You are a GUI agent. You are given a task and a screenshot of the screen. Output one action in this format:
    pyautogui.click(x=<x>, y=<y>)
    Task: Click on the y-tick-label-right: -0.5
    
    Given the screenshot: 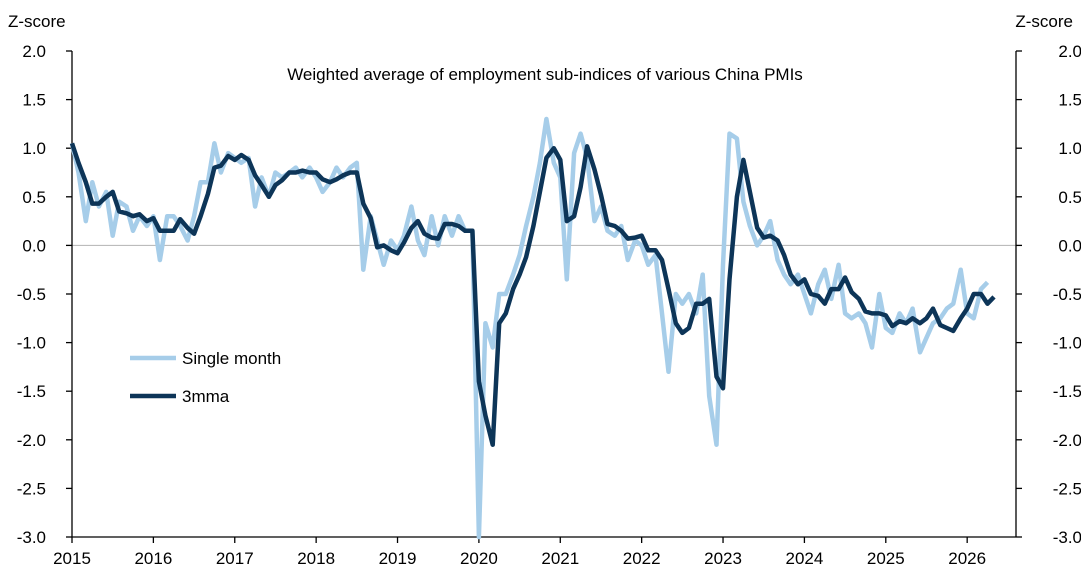 What is the action you would take?
    pyautogui.click(x=1067, y=294)
    